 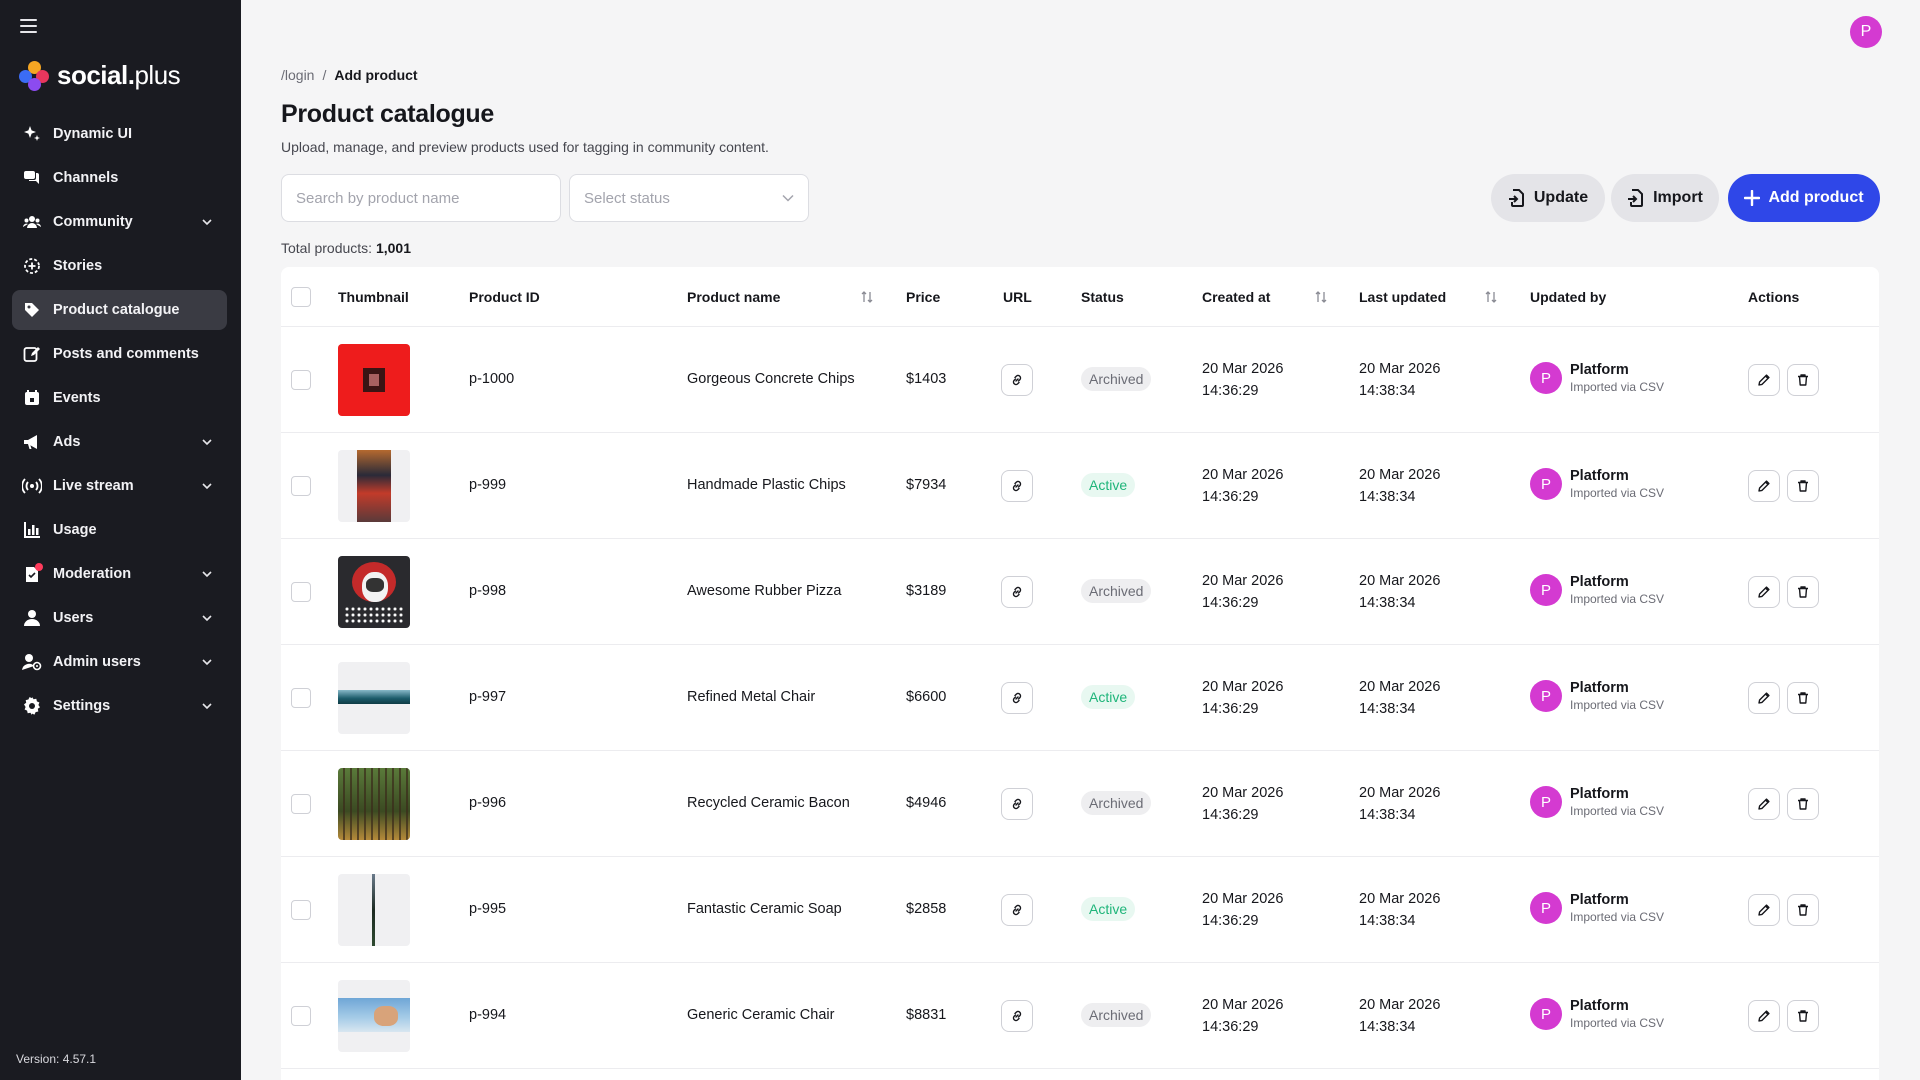 What do you see at coordinates (119, 178) in the screenshot?
I see `sidebar-item-channels: Channels` at bounding box center [119, 178].